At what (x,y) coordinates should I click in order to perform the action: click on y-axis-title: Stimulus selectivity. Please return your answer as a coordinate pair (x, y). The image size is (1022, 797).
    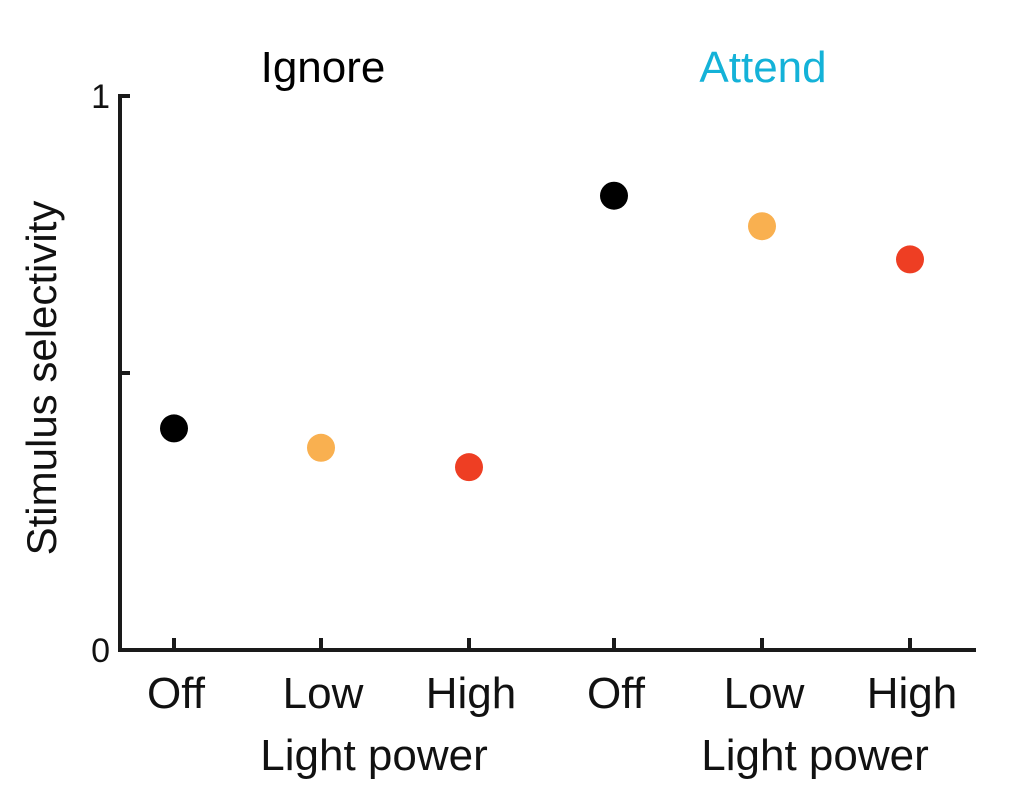
    Looking at the image, I should click on (41, 378).